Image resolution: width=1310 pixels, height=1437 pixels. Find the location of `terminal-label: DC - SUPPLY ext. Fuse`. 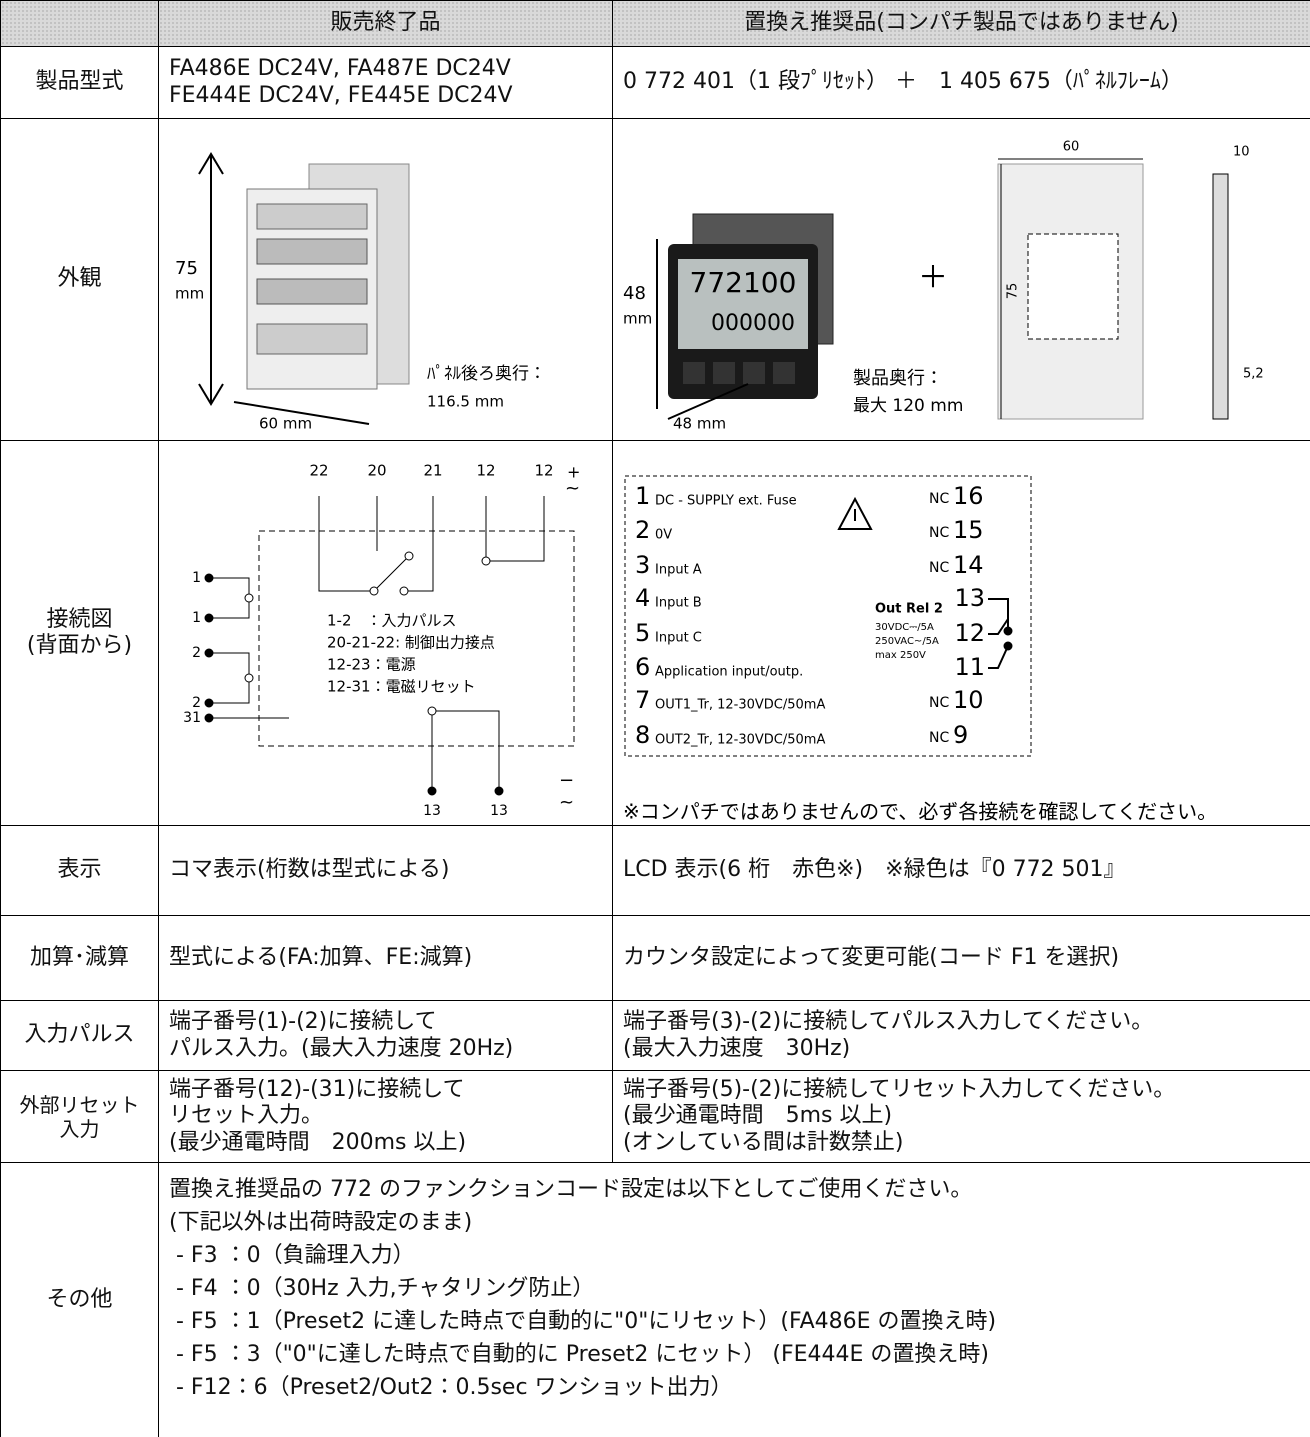

terminal-label: DC - SUPPLY ext. Fuse is located at coordinates (726, 501).